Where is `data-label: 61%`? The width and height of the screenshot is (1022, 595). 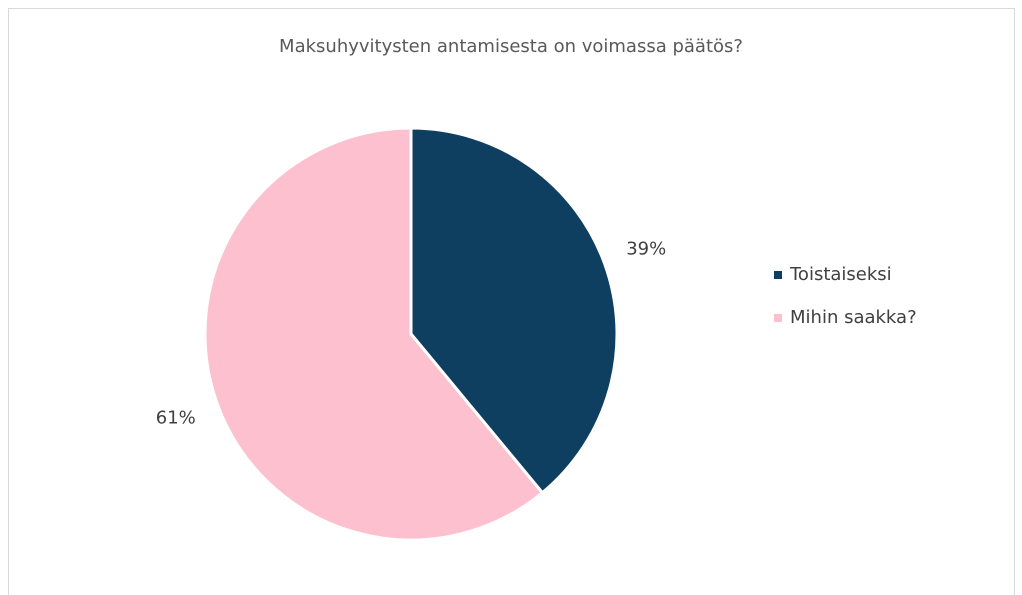
data-label: 61% is located at coordinates (176, 418).